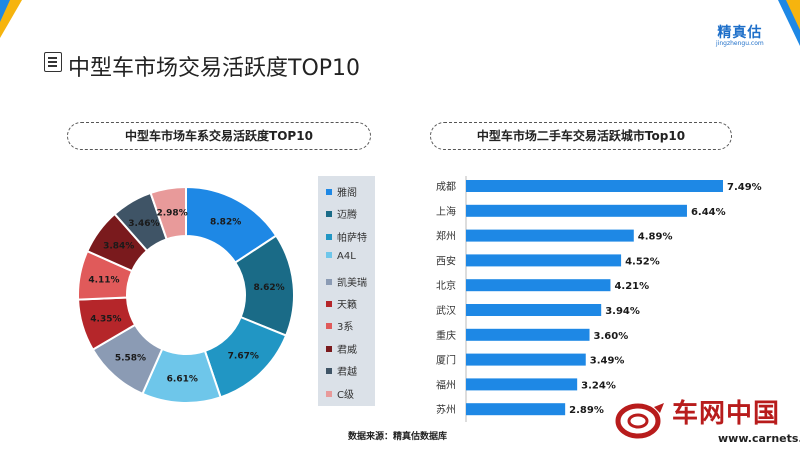 Image resolution: width=800 pixels, height=450 pixels. What do you see at coordinates (586, 410) in the screenshot?
I see `bar-value-label: 2.89%` at bounding box center [586, 410].